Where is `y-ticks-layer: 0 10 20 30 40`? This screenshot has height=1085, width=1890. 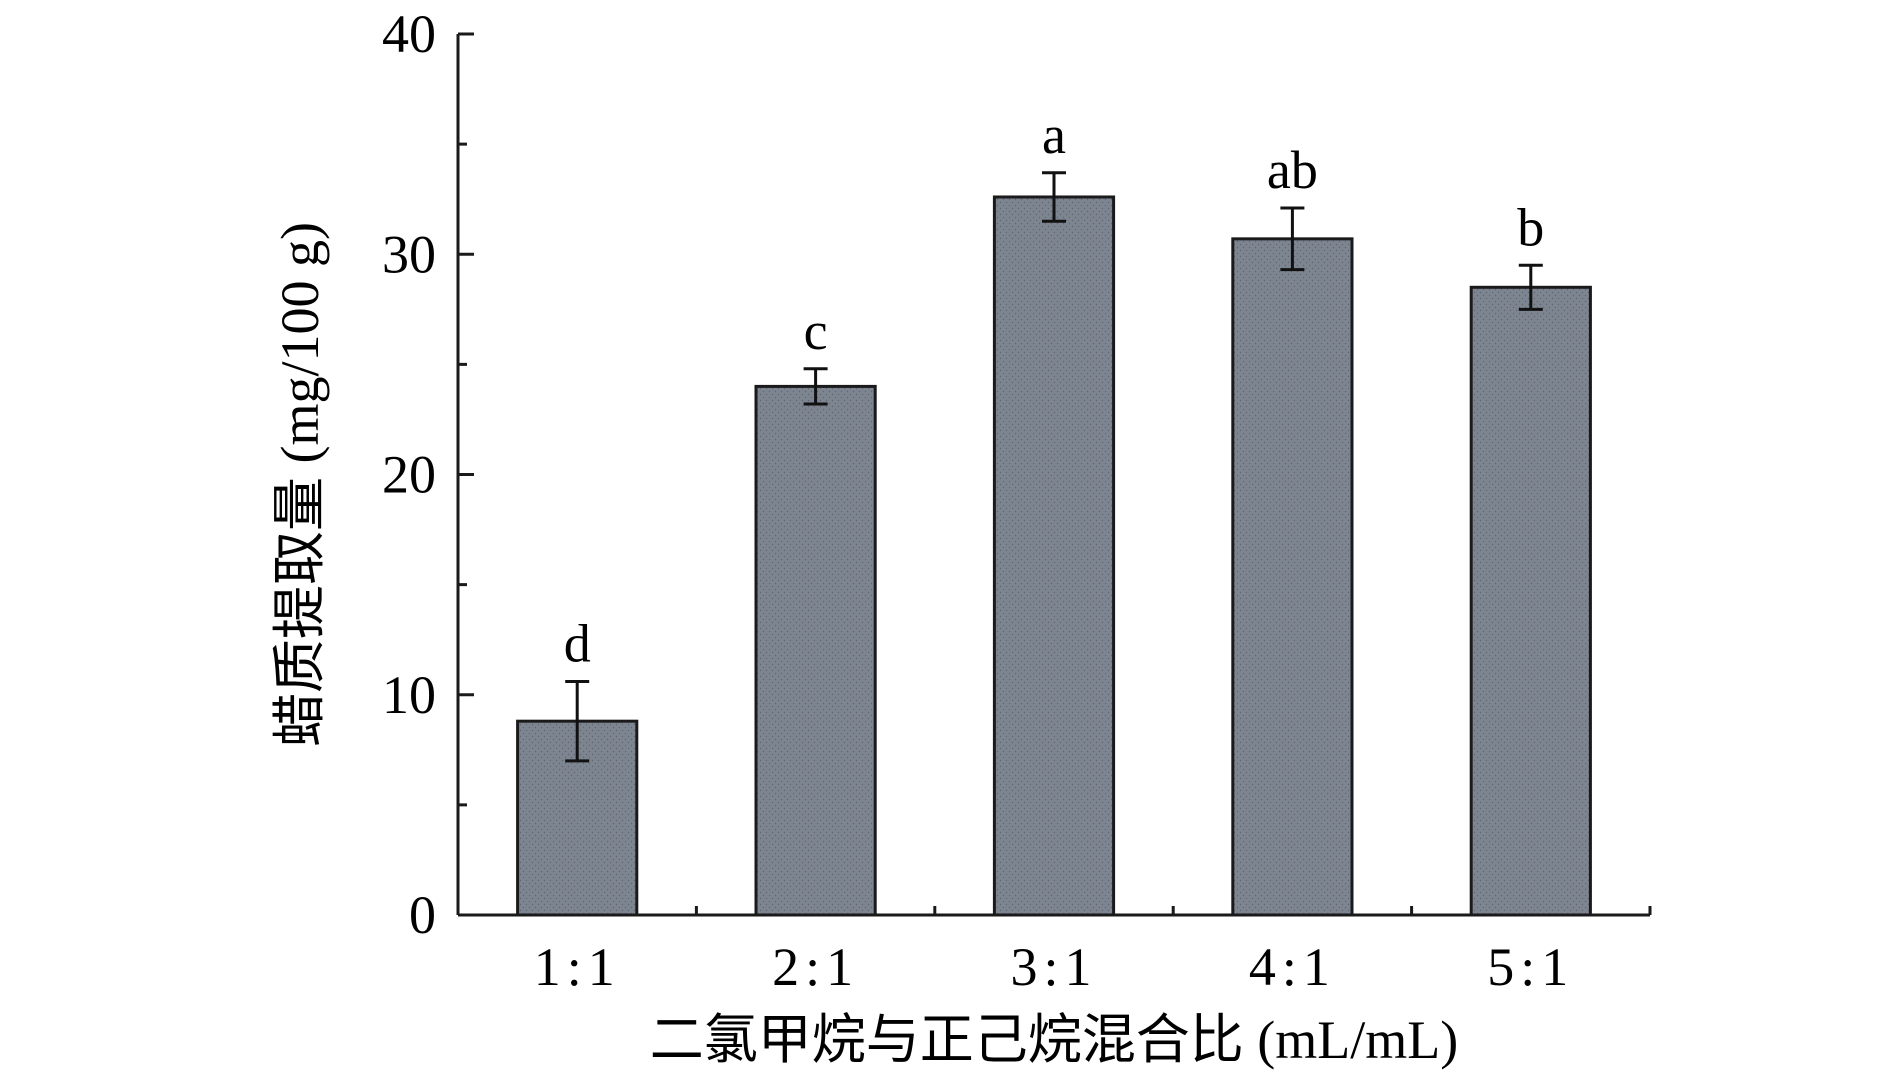 y-ticks-layer: 0 10 20 30 40 is located at coordinates (428, 474).